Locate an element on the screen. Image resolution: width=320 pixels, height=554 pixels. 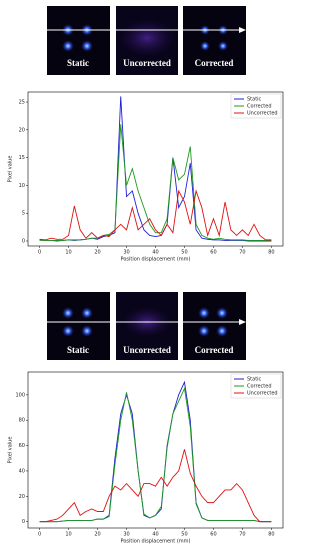
y-tick-label: 100 is located at coordinates (20, 395).